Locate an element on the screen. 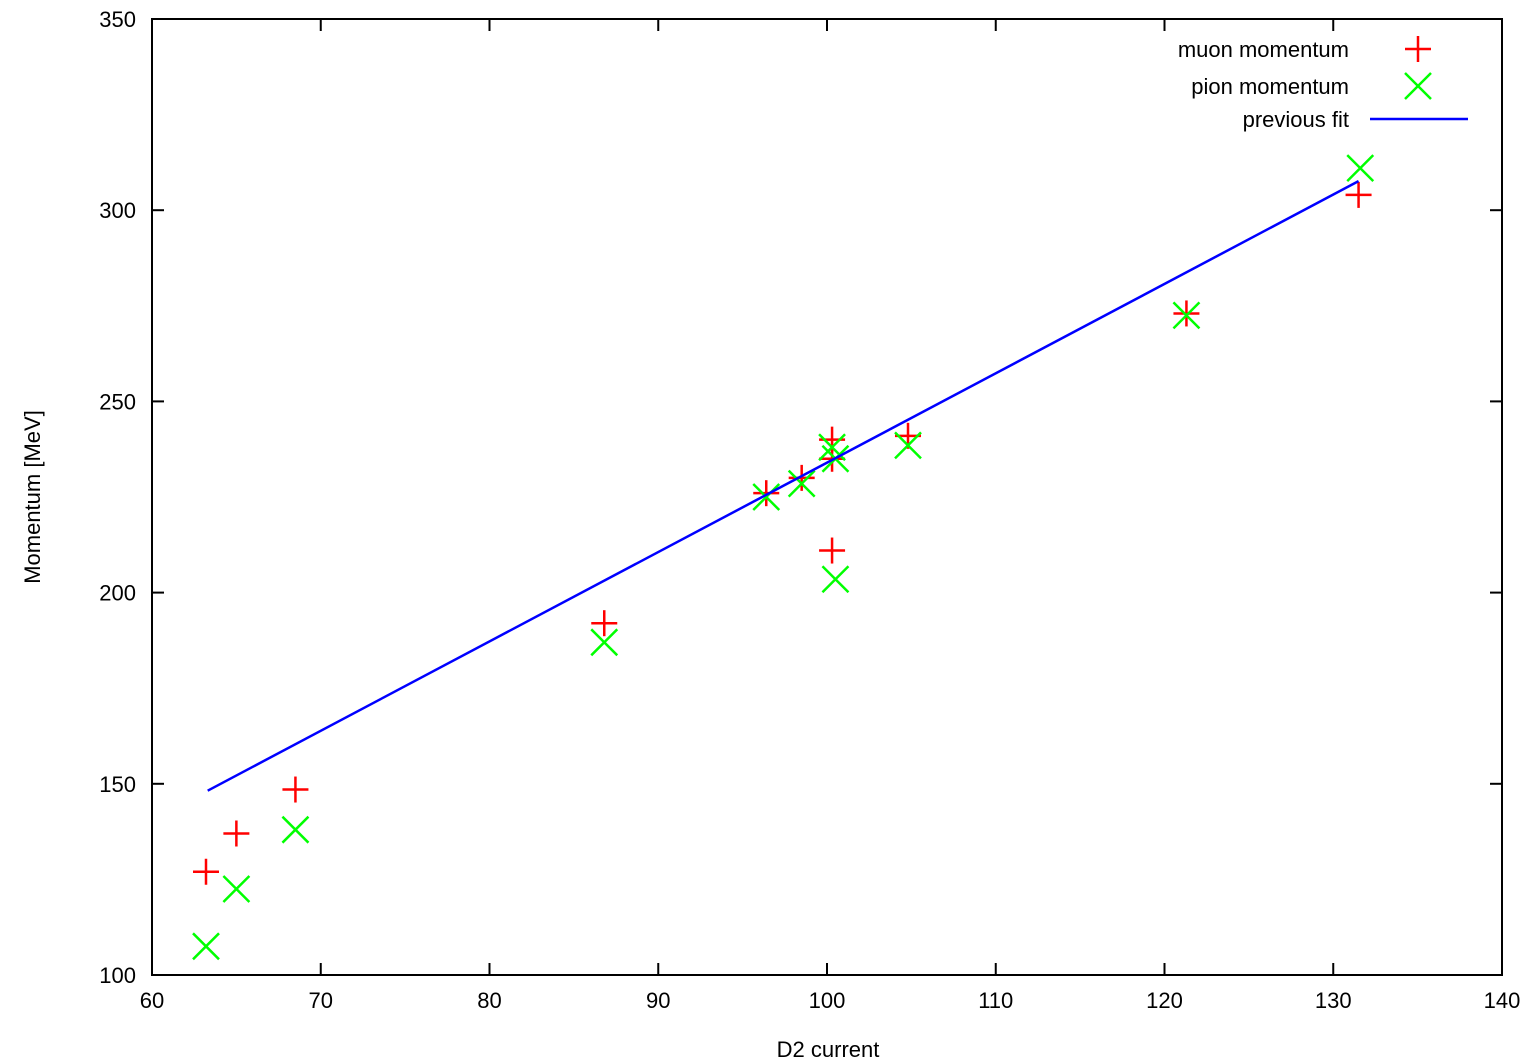  y-axis-label: Momentum [MeV] is located at coordinates (32, 497).